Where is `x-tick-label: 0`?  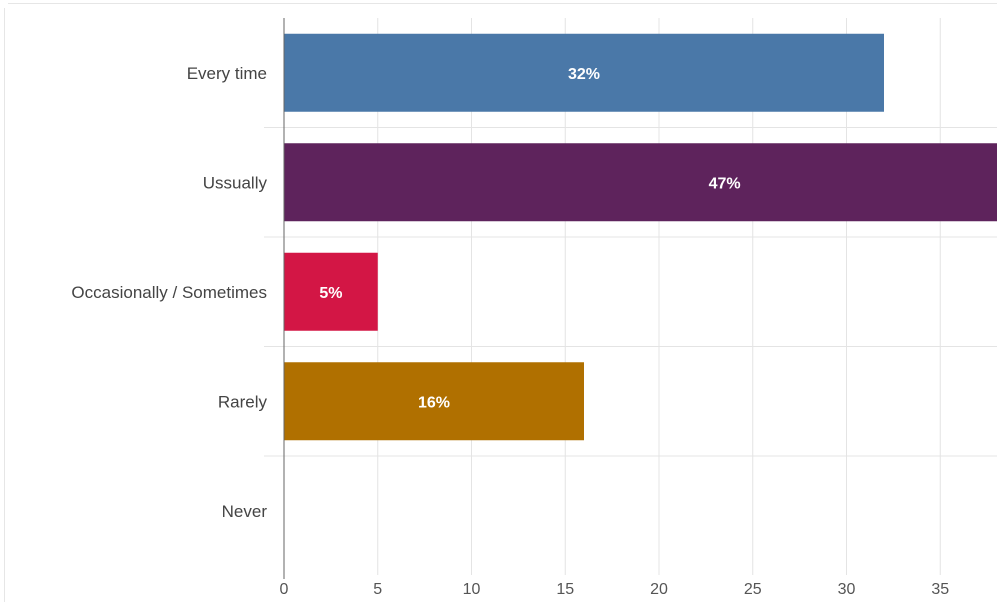 x-tick-label: 0 is located at coordinates (284, 589).